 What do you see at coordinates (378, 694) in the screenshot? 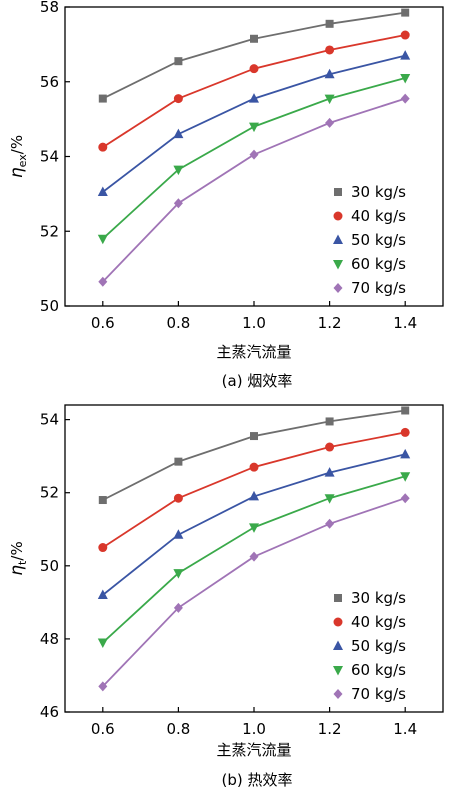
I see `legend-label: 70 kg/s` at bounding box center [378, 694].